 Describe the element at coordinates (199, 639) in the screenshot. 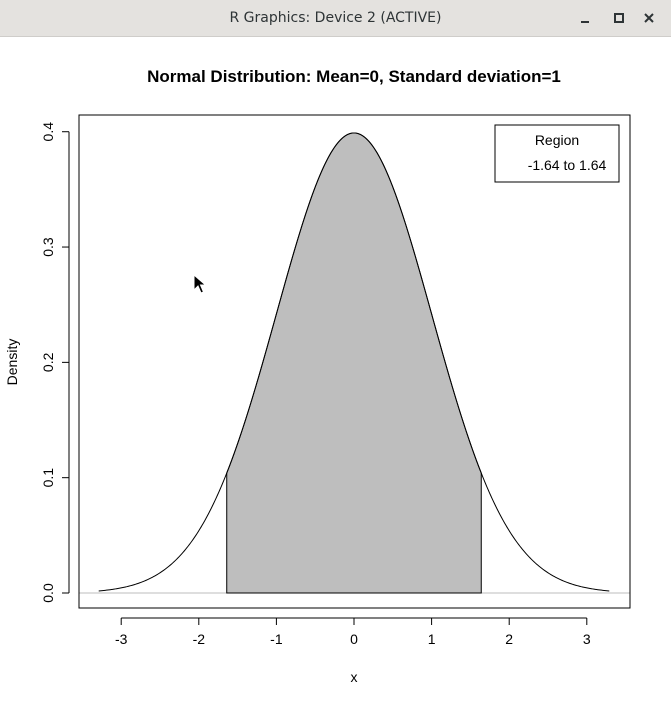

I see `x-tick-label: -2` at that location.